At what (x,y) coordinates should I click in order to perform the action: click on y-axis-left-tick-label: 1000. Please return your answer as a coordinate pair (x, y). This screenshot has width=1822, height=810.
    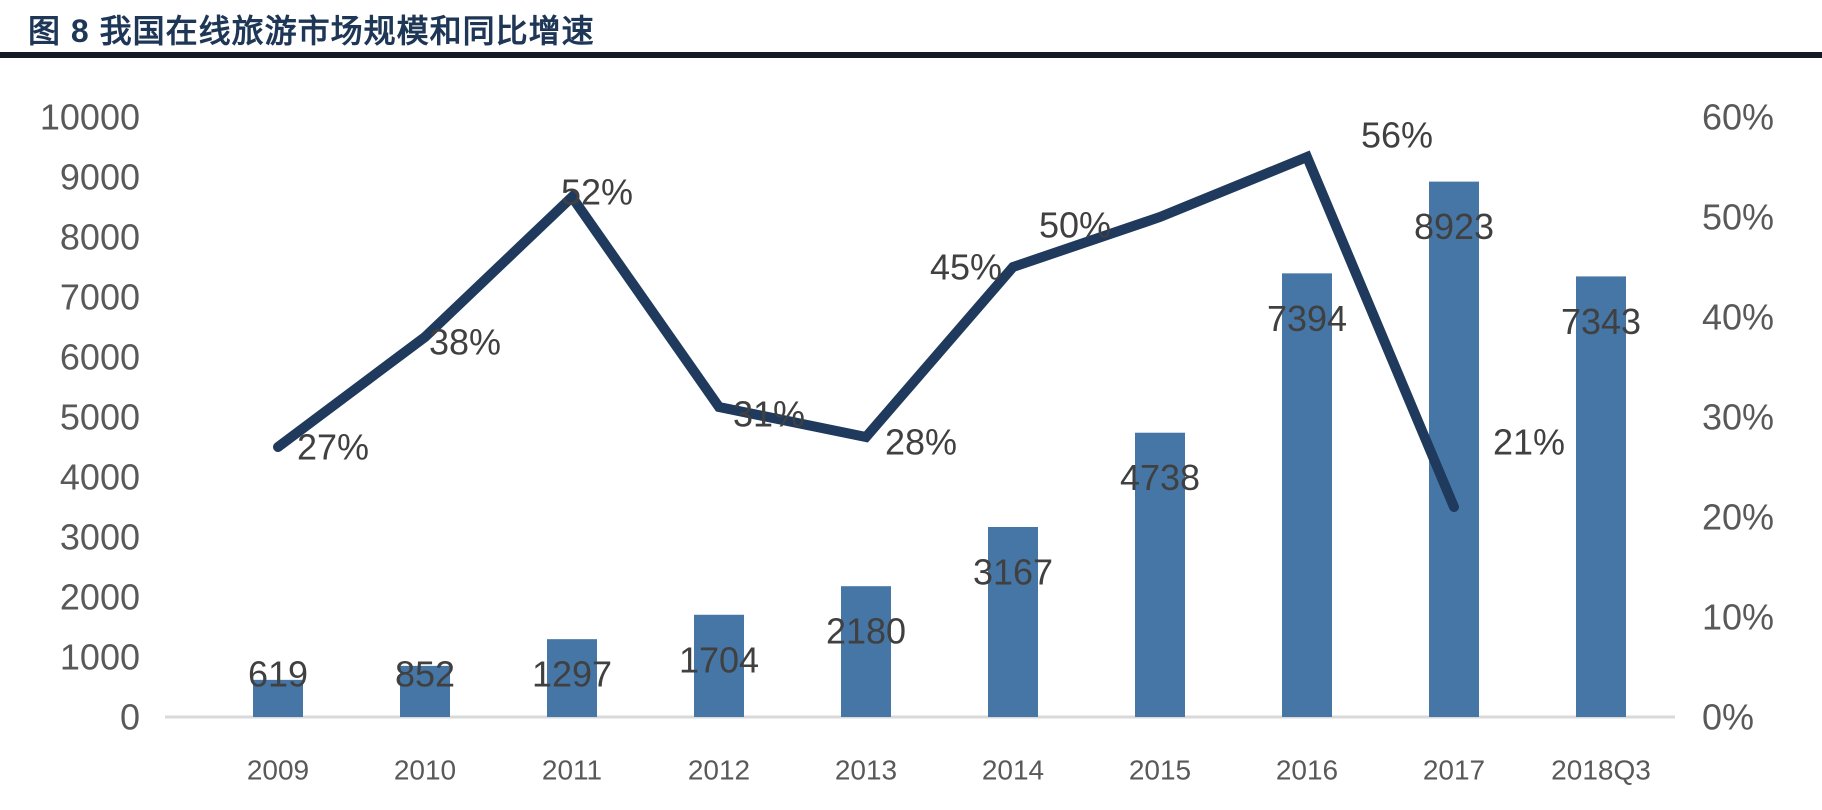
    Looking at the image, I should click on (100, 657).